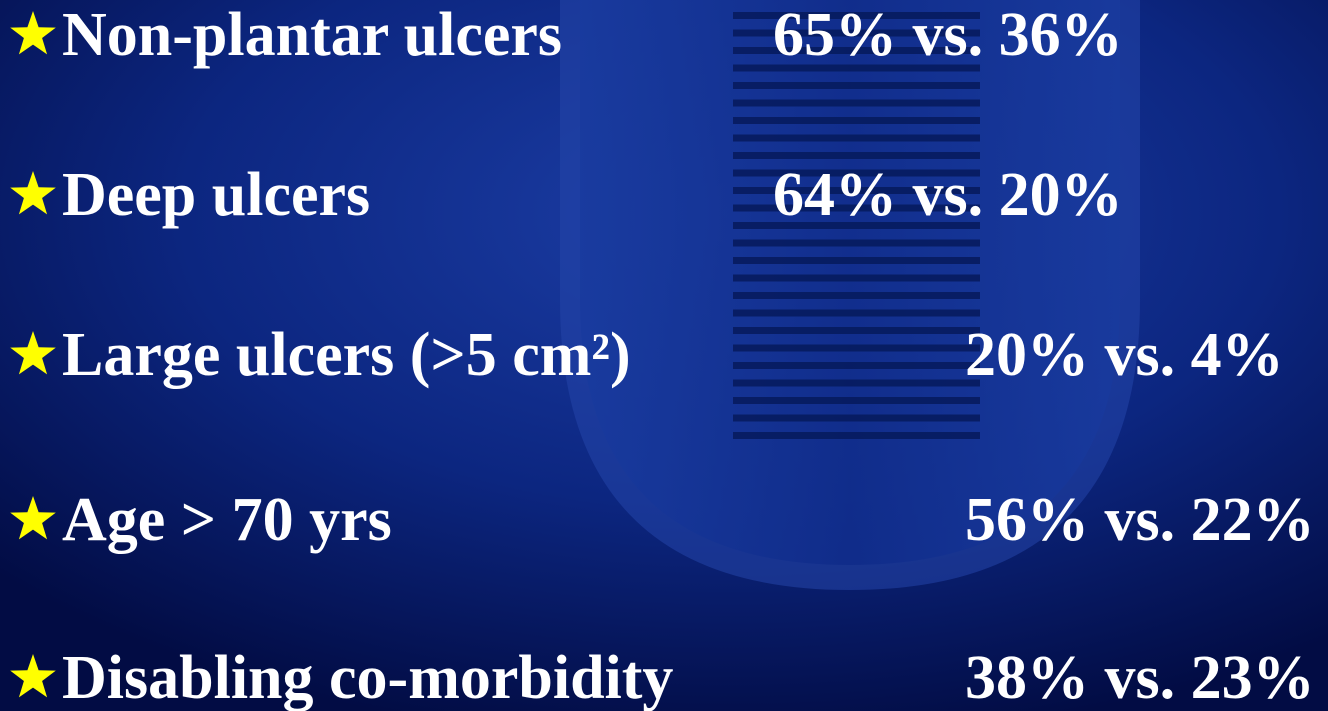 The image size is (1328, 711). Describe the element at coordinates (312, 35) in the screenshot. I see `item-label: Non-plantar ulcers` at that location.